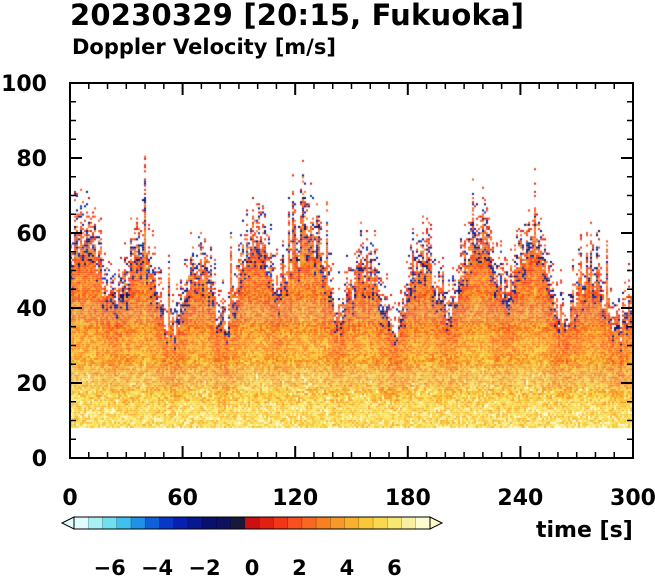  Describe the element at coordinates (297, 16) in the screenshot. I see `chart-title: 20230329 [20:15, Fukuoka]` at that location.